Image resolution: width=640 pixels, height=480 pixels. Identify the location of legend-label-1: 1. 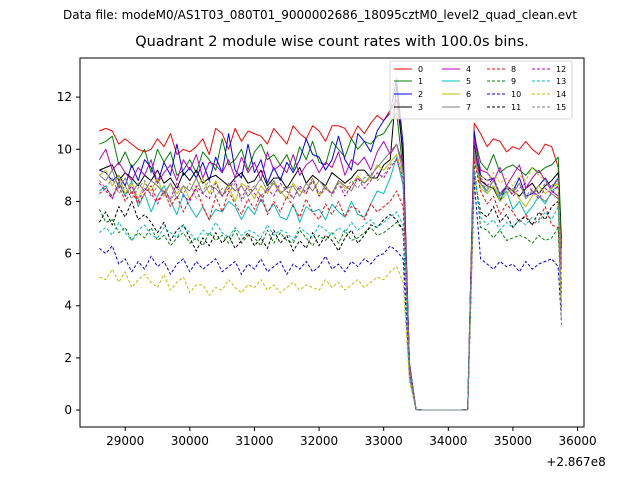
(420, 81).